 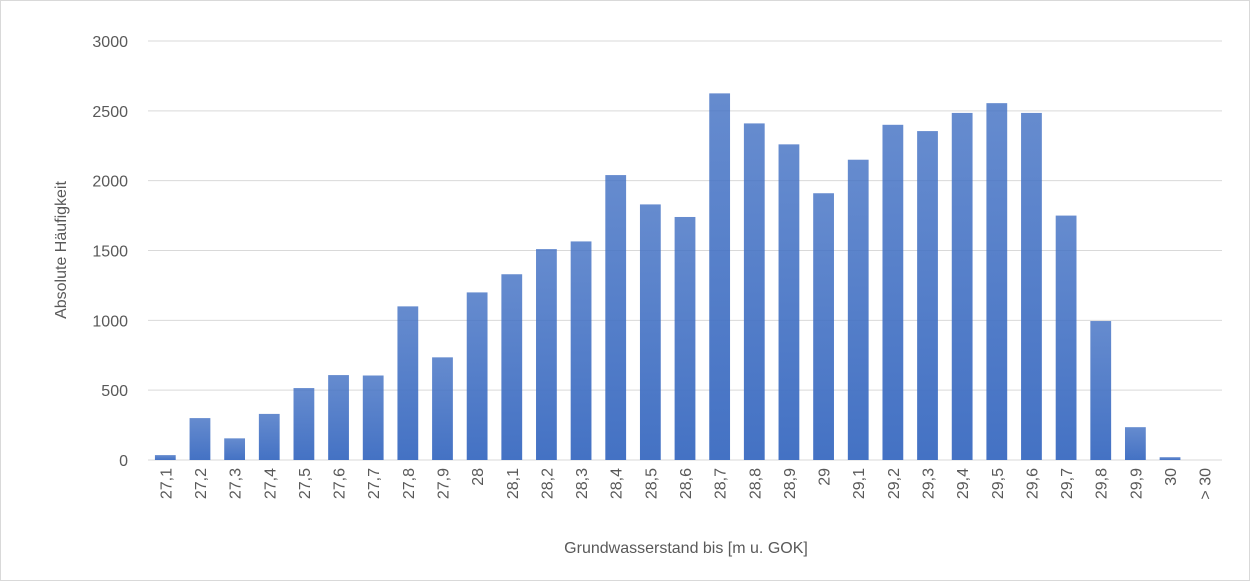 I want to click on x-tick-label: 29,8, so click(x=1102, y=483).